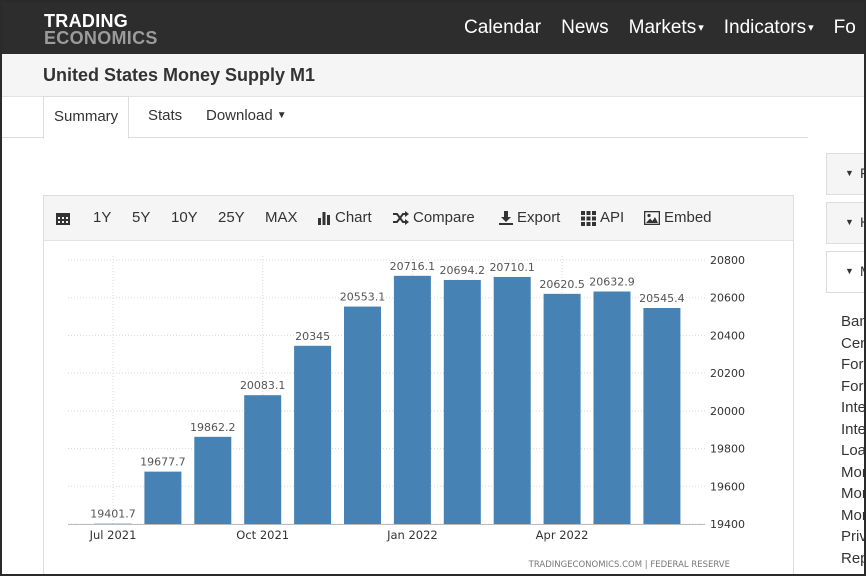 Image resolution: width=866 pixels, height=576 pixels. I want to click on bar-value-label: 20694.2, so click(463, 270).